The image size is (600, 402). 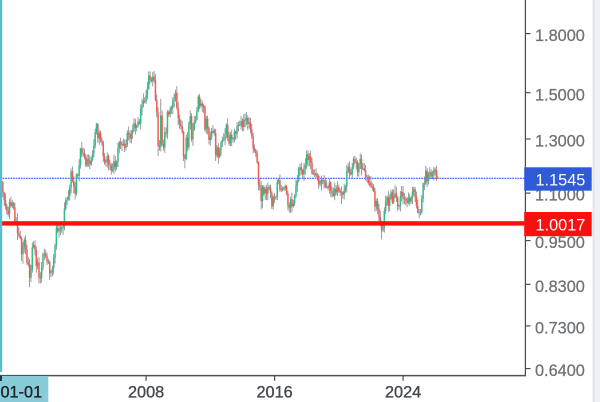 What do you see at coordinates (560, 371) in the screenshot?
I see `svg-text: 0.6400` at bounding box center [560, 371].